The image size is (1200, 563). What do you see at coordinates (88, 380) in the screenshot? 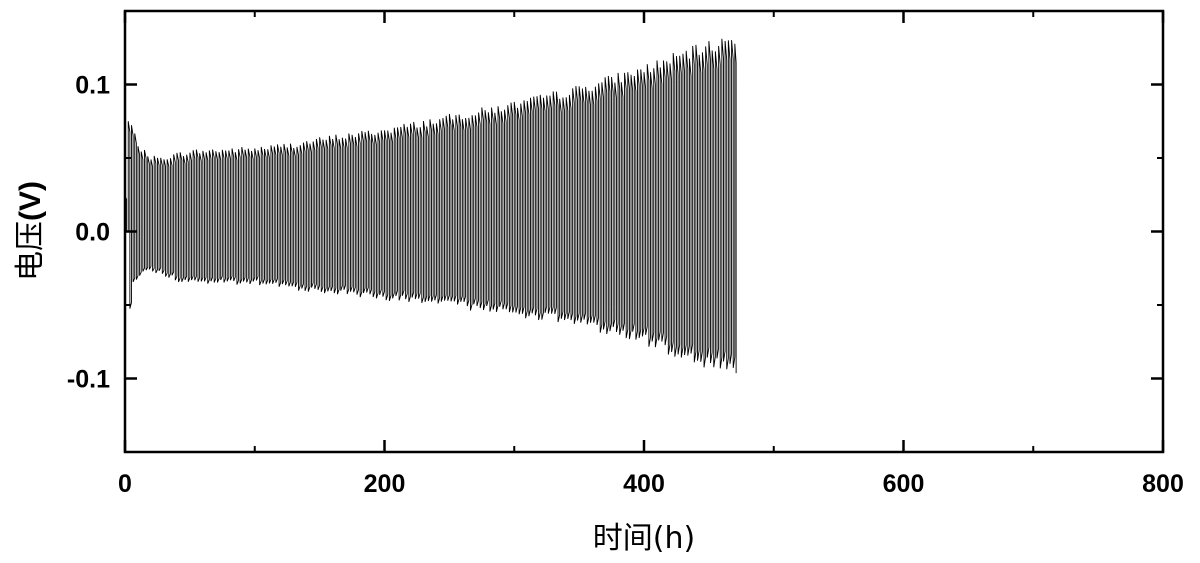
I see `y-tick-label: -0.1` at bounding box center [88, 380].